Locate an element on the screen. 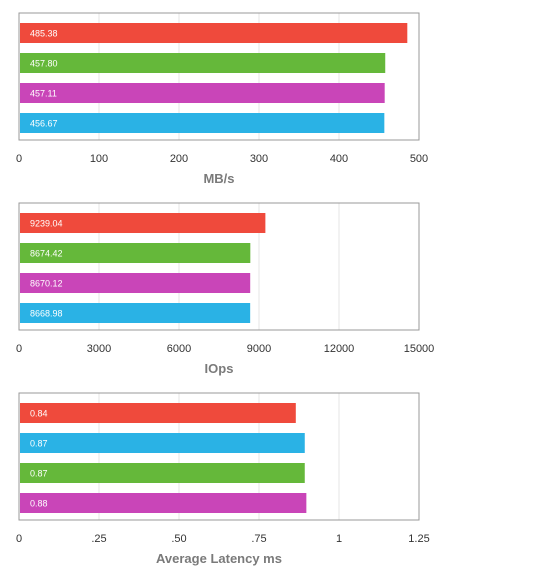  x-tick-label: 500 is located at coordinates (419, 159).